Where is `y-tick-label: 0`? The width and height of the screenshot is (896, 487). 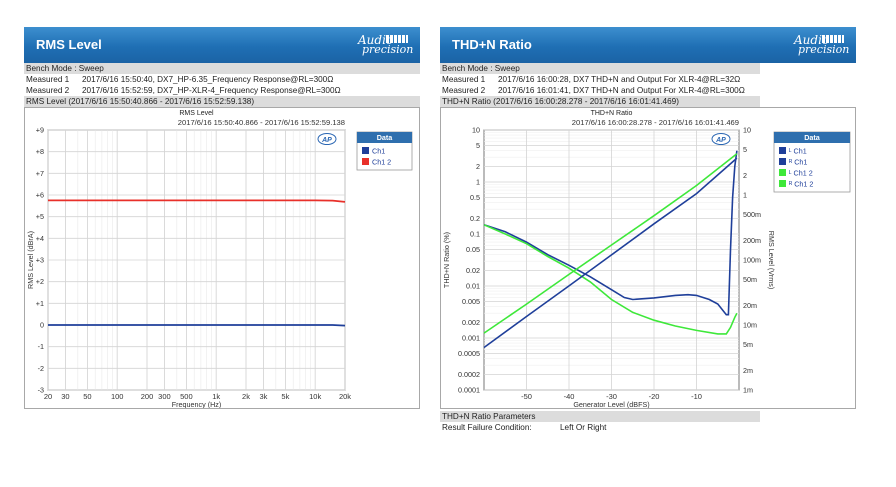 y-tick-label: 0 is located at coordinates (42, 325).